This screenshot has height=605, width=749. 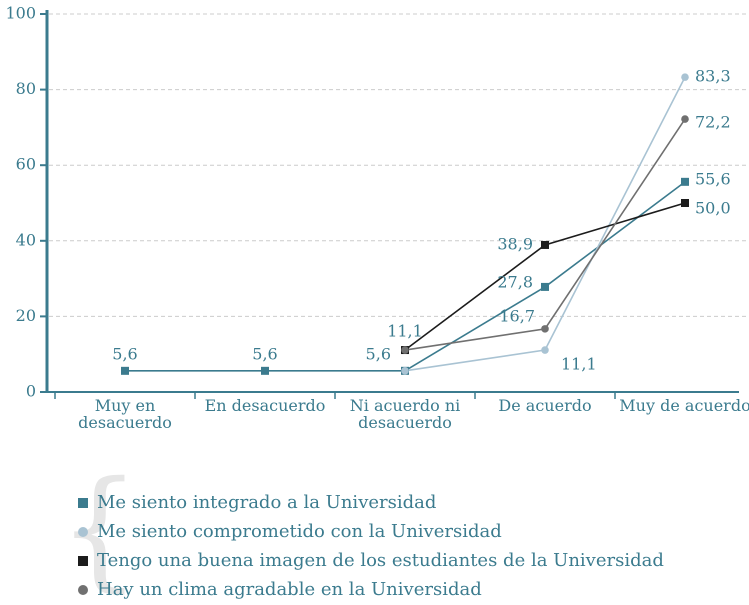 I want to click on y-tick-label: 0, so click(x=31, y=391).